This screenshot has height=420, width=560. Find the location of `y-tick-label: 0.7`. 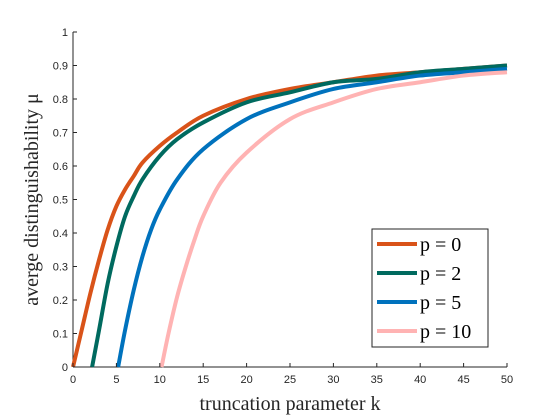

y-tick-label: 0.7 is located at coordinates (60, 134).